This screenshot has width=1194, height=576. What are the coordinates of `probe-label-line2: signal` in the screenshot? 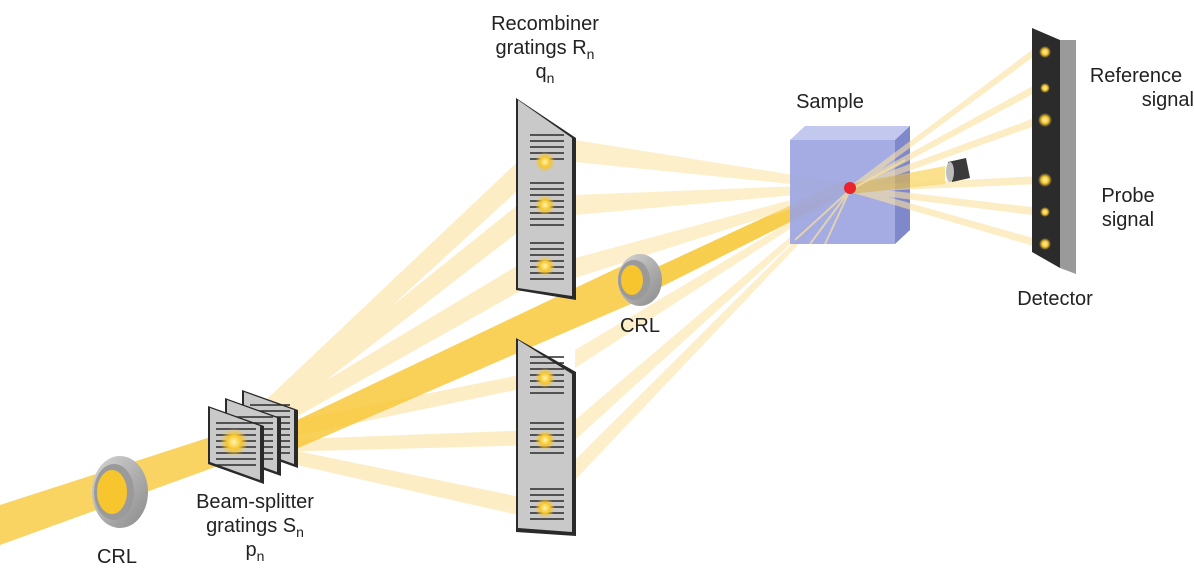 It's located at (1128, 220).